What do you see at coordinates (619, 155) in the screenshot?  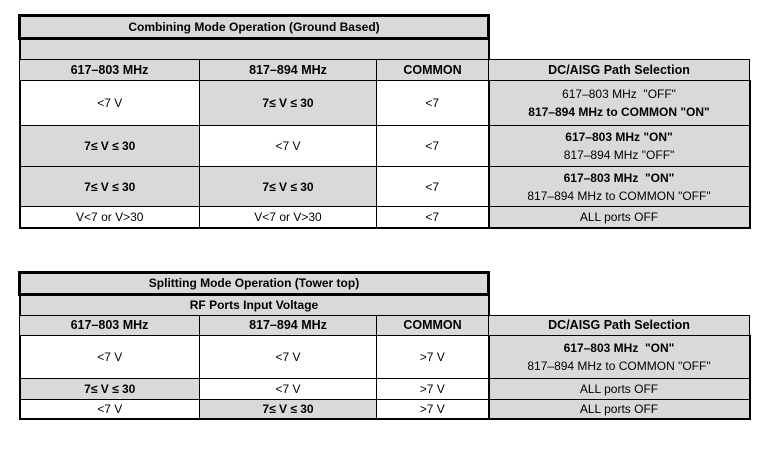 I see `path-line: 817–894 MHz "OFF"` at bounding box center [619, 155].